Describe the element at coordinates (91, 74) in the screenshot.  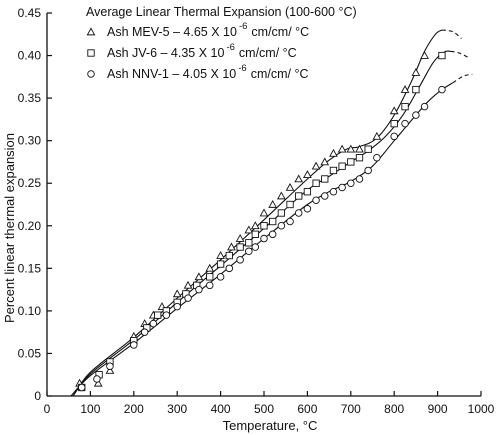
I see `legend-marker-nnv1` at that location.